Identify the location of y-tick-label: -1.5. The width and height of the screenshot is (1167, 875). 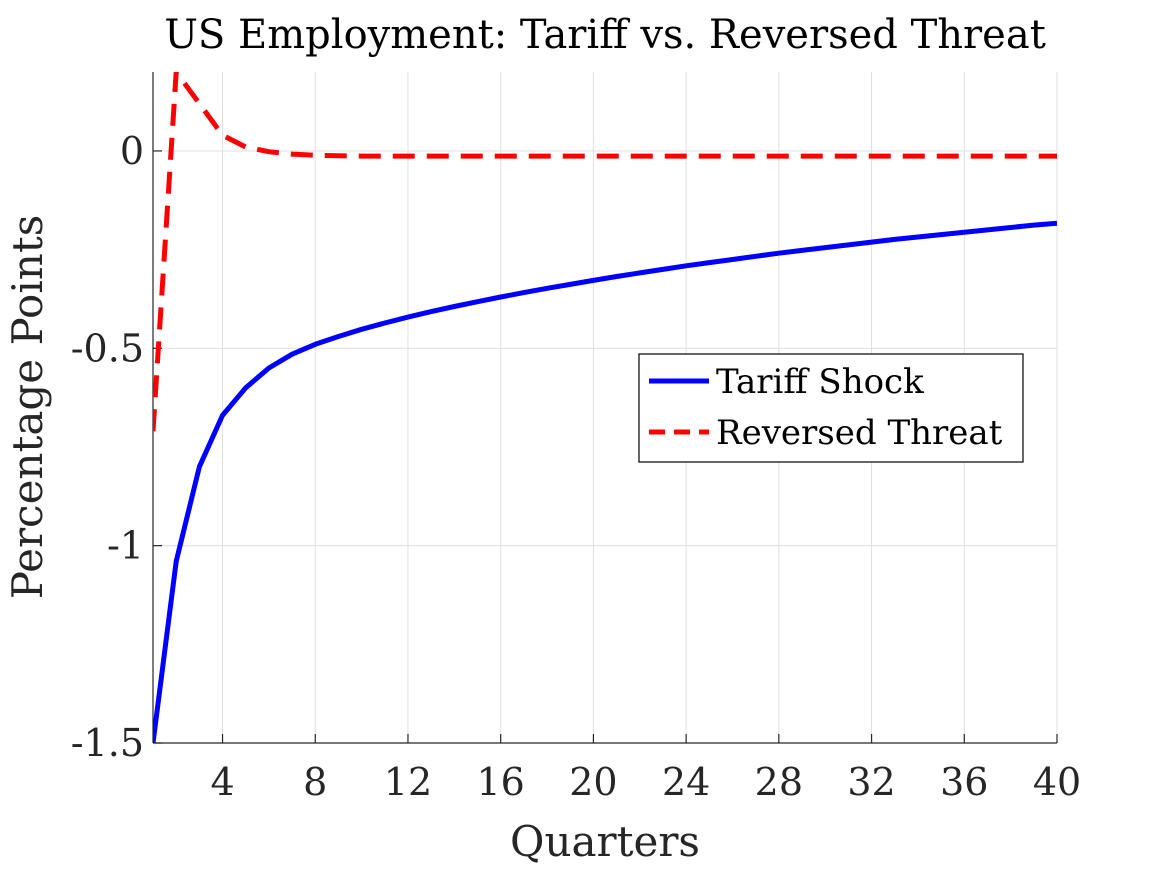
(107, 743).